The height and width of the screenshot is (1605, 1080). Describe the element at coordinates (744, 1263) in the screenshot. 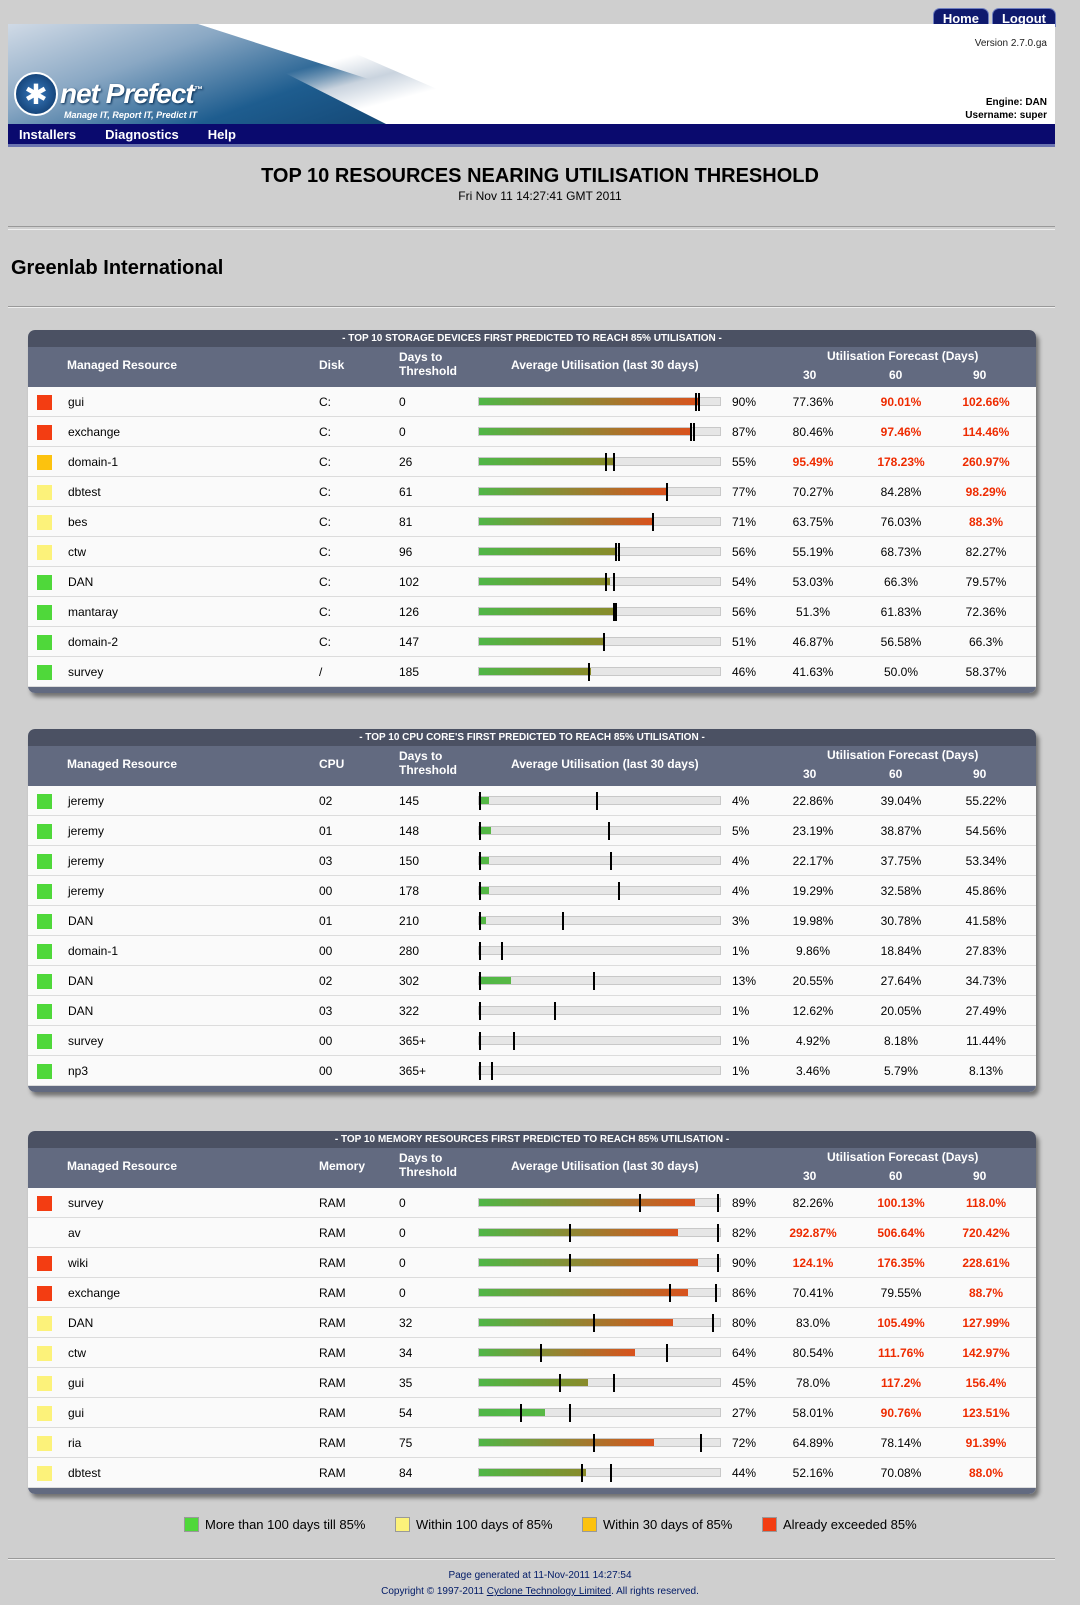

I see `average-percent: 90%` at that location.